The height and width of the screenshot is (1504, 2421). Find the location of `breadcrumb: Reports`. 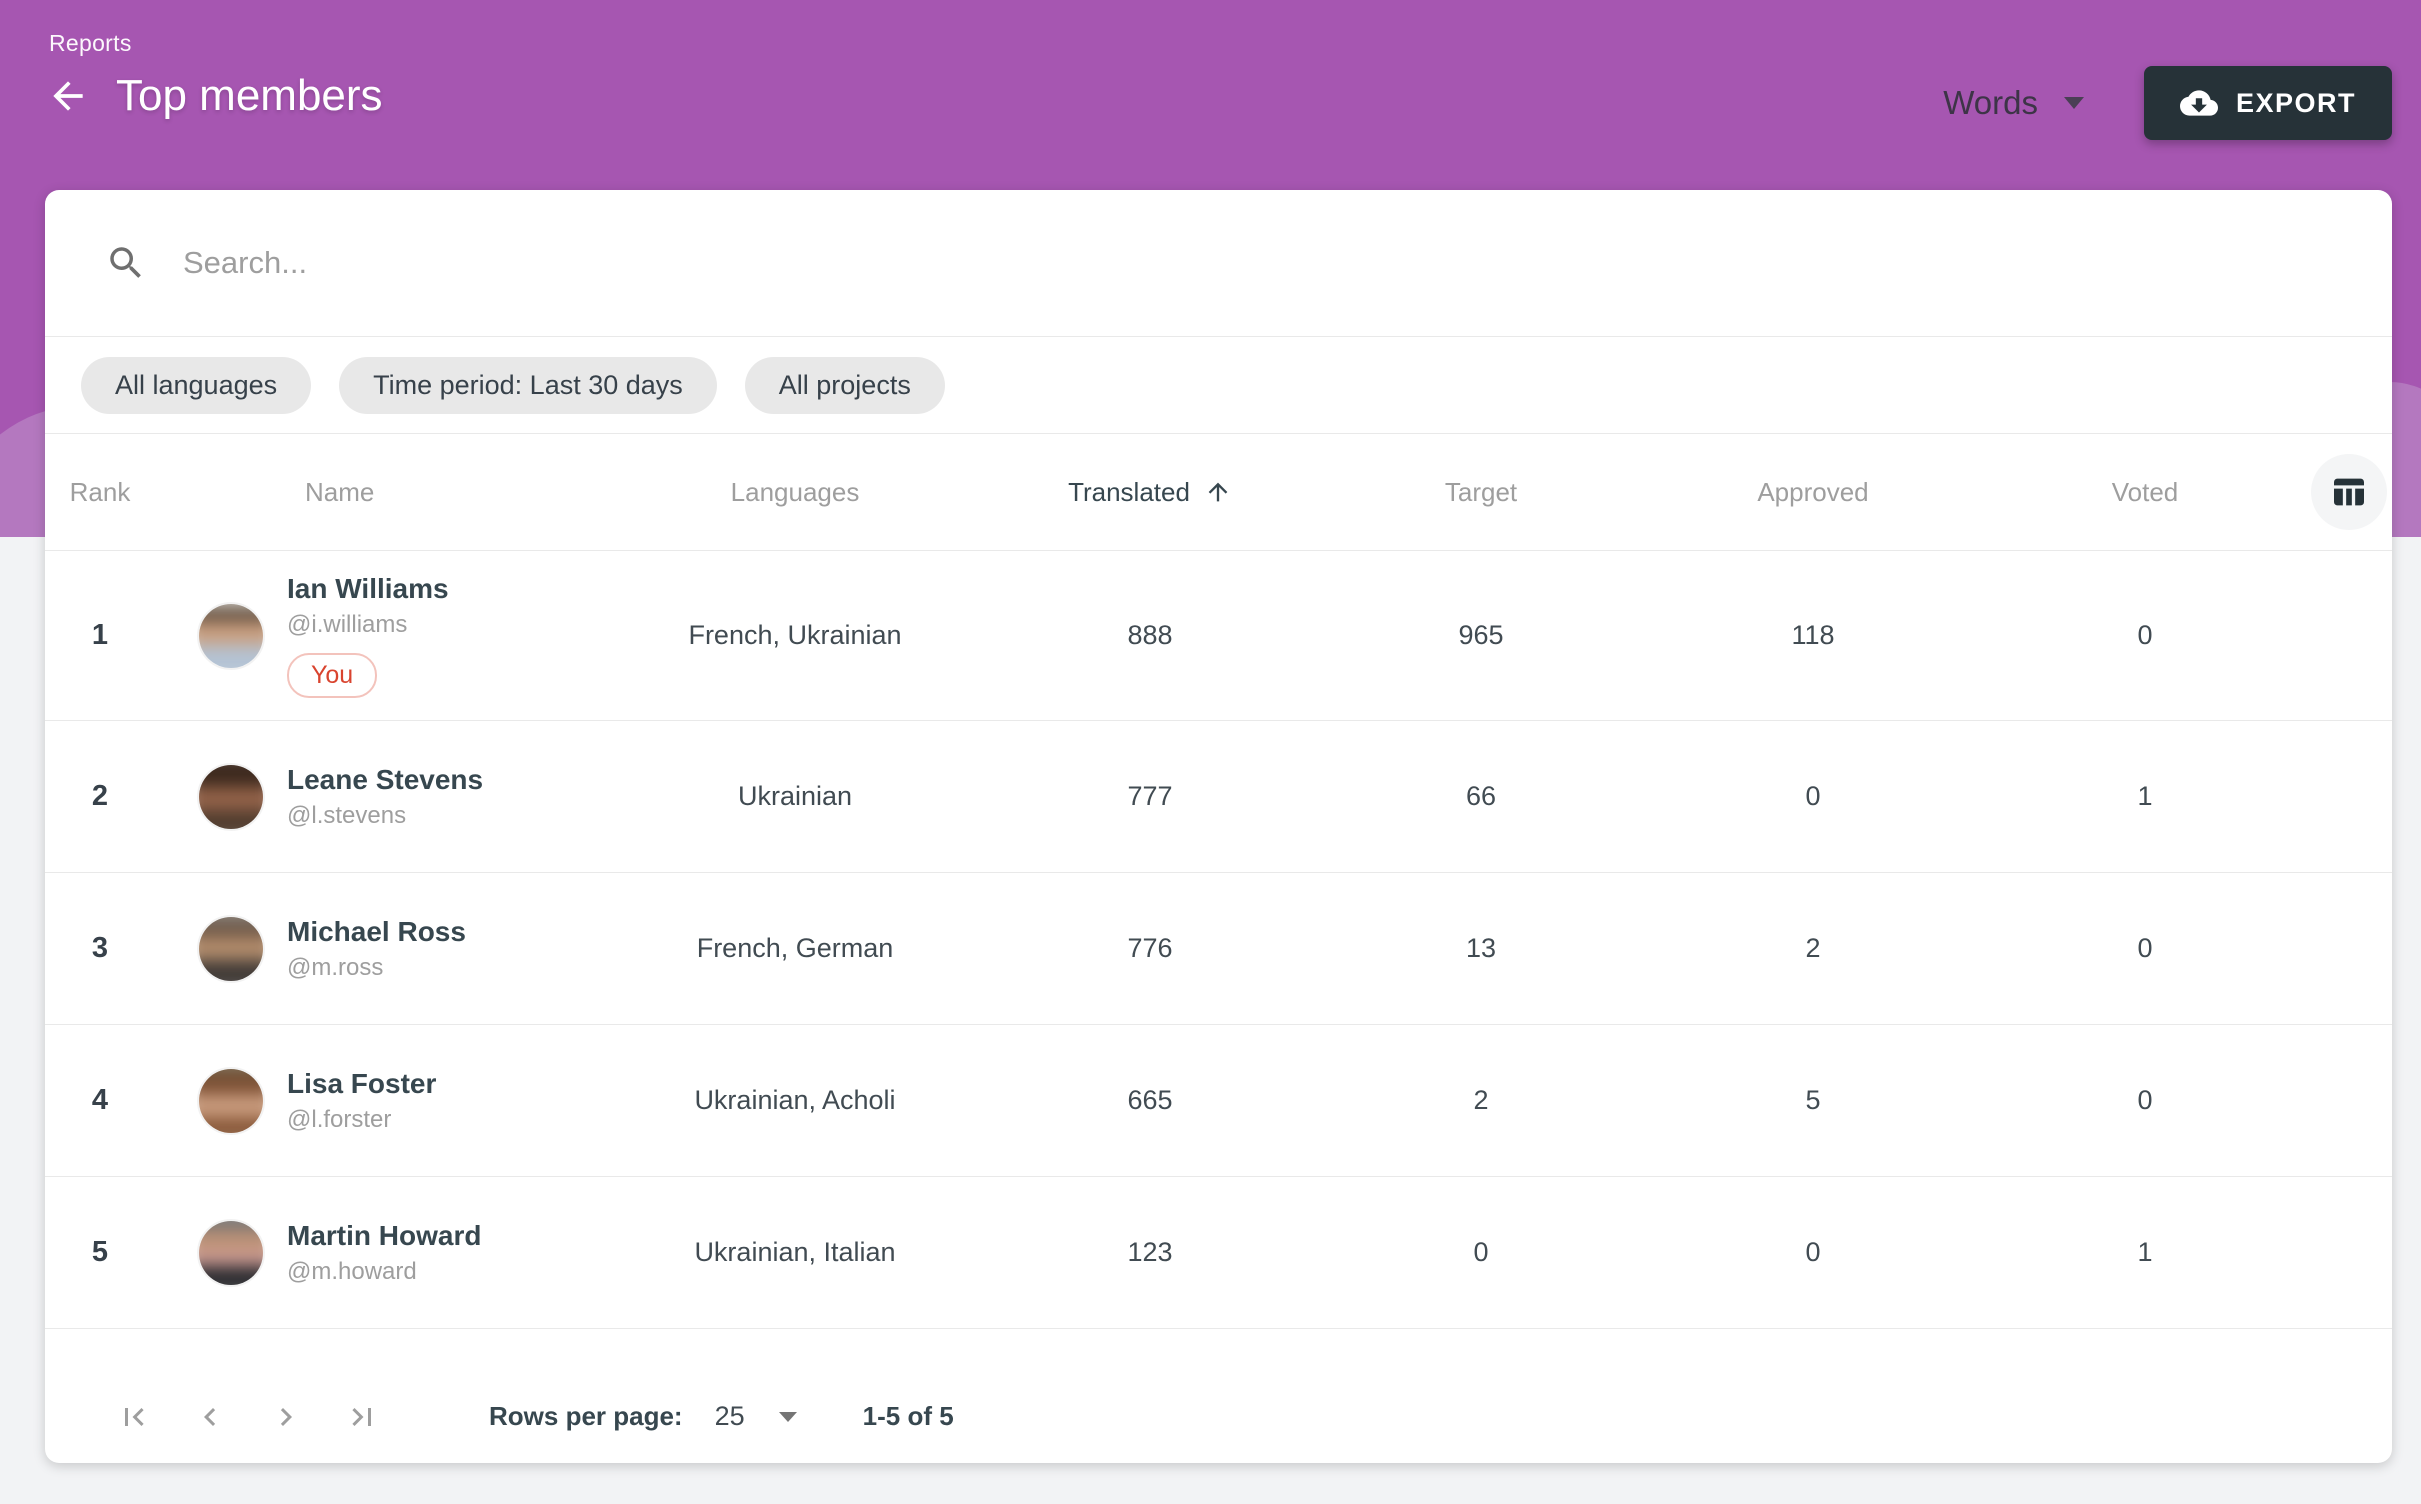

breadcrumb: Reports is located at coordinates (90, 43).